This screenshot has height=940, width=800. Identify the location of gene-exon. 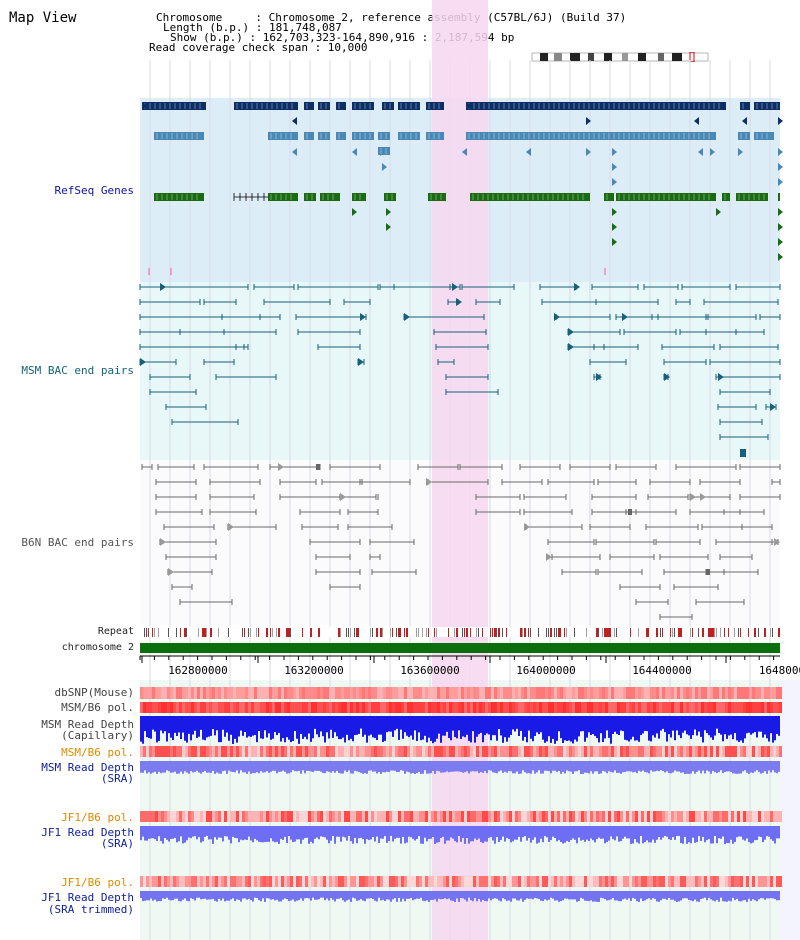
(363, 136).